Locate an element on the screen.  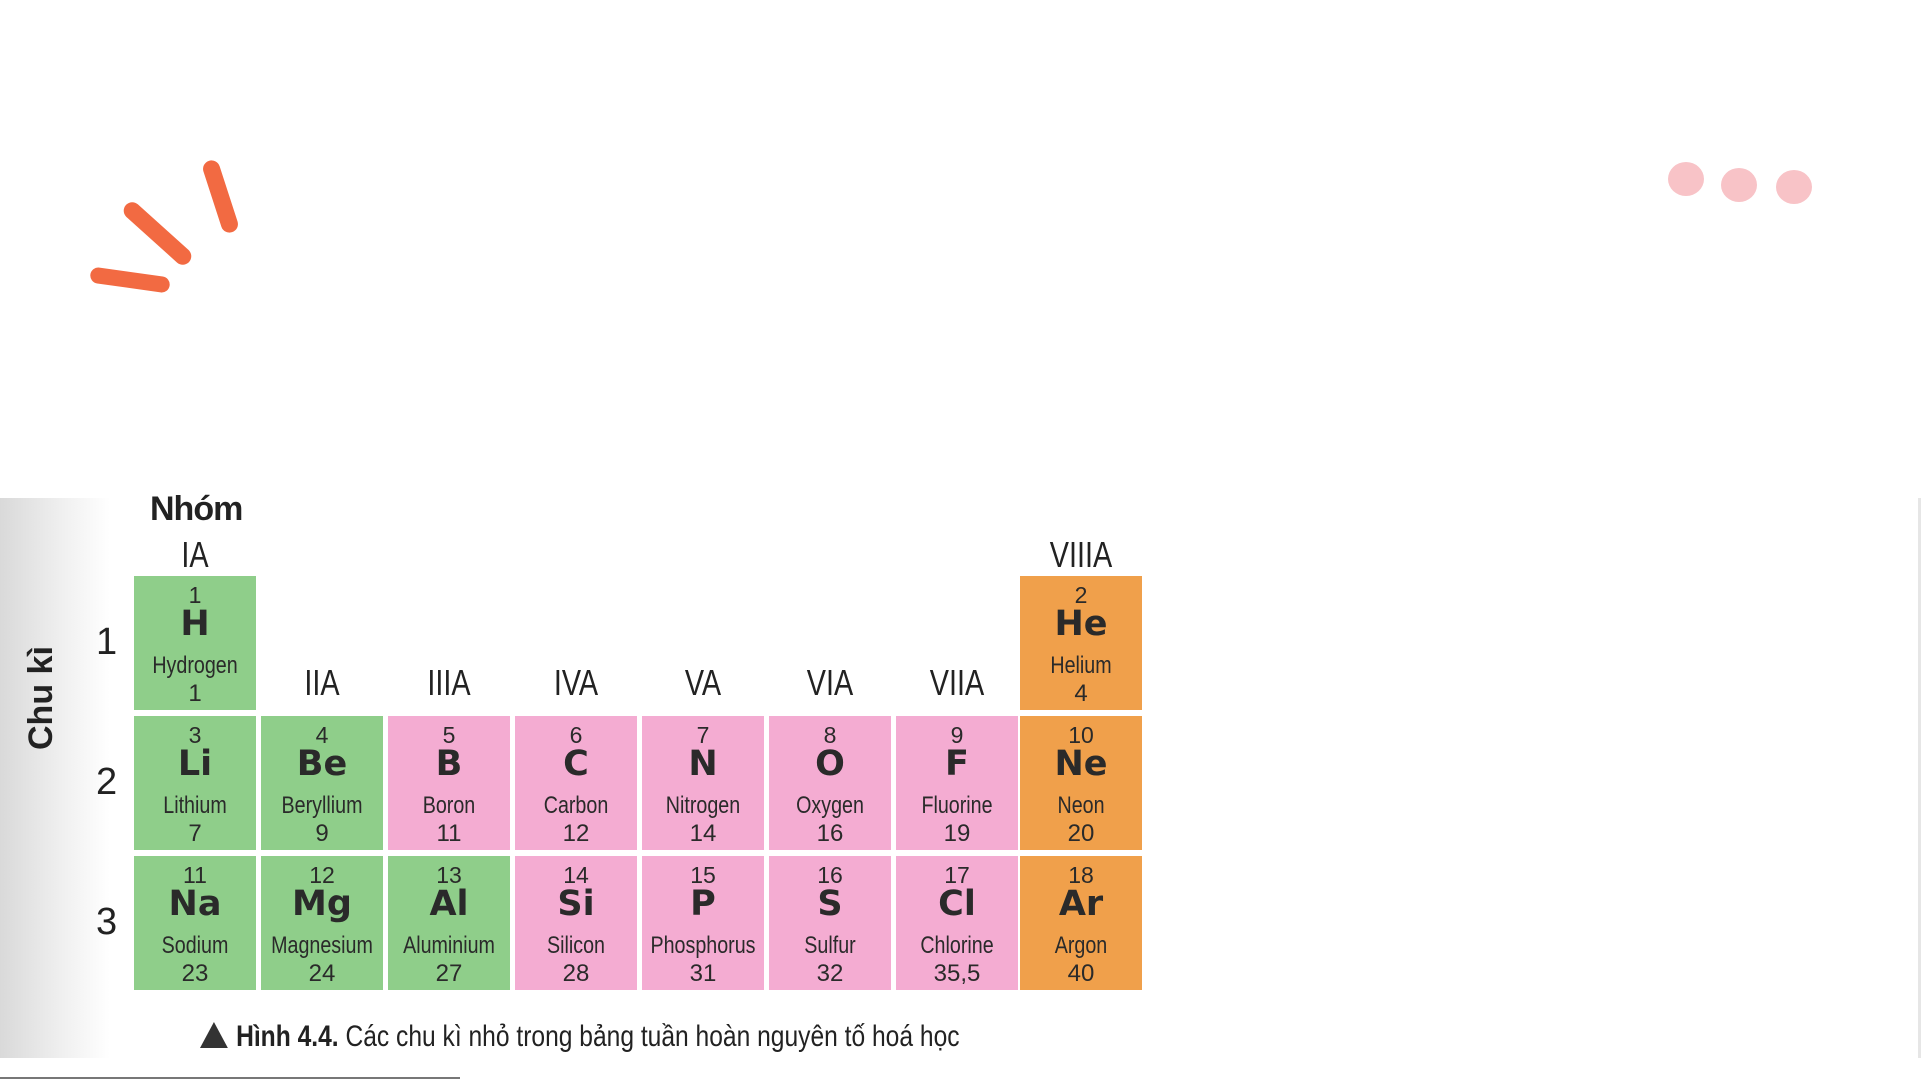
atomic-number: 6 is located at coordinates (576, 735).